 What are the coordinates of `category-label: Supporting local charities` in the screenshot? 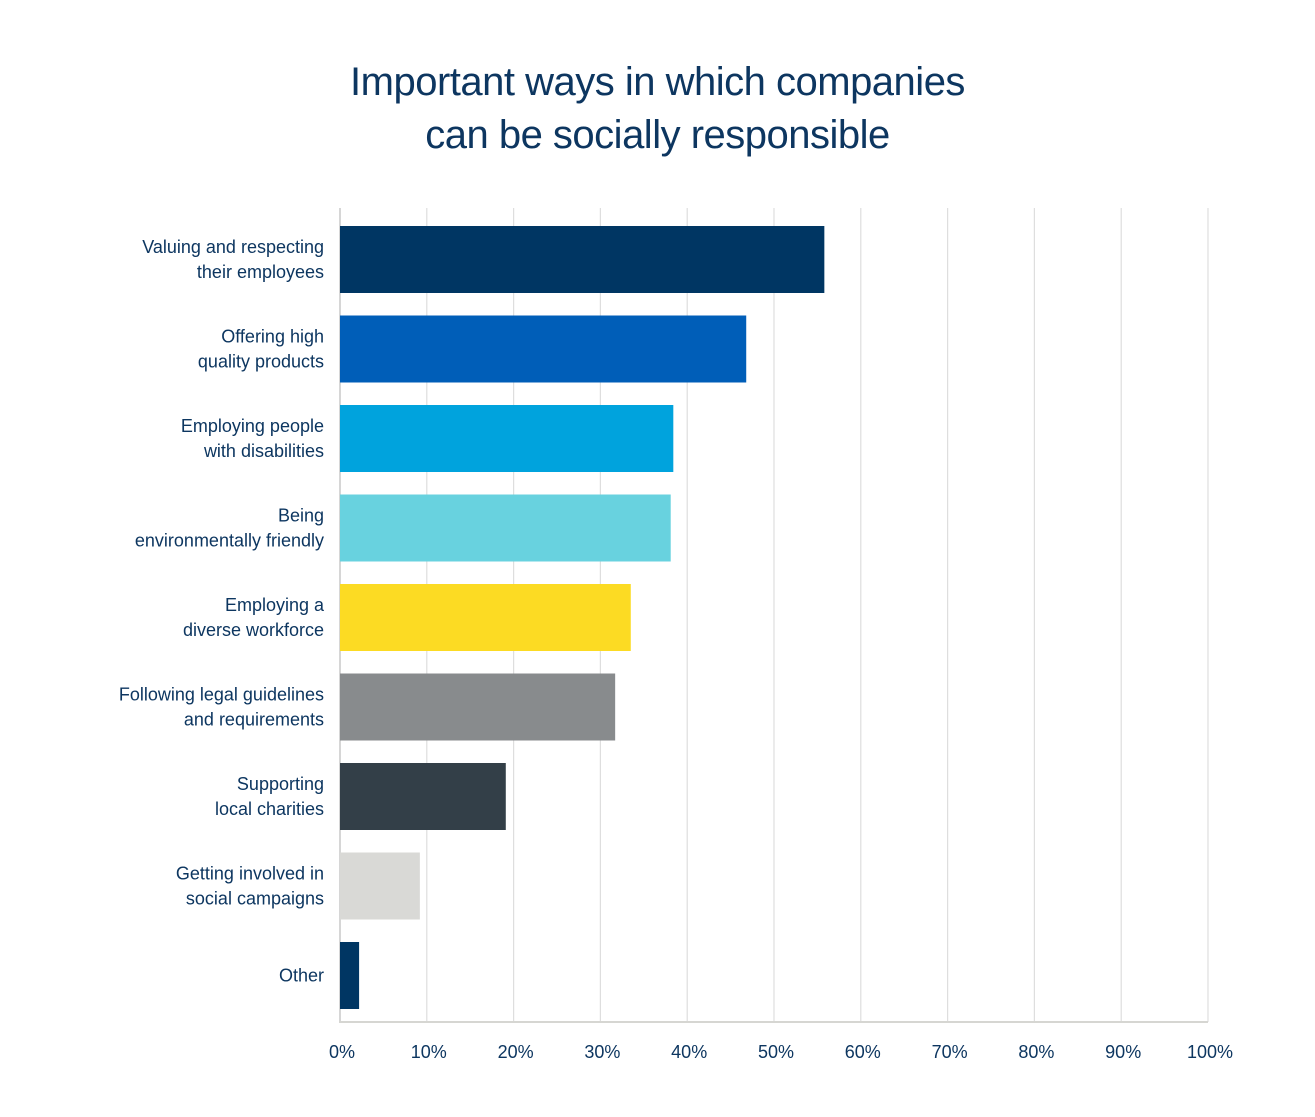 It's located at (269, 796).